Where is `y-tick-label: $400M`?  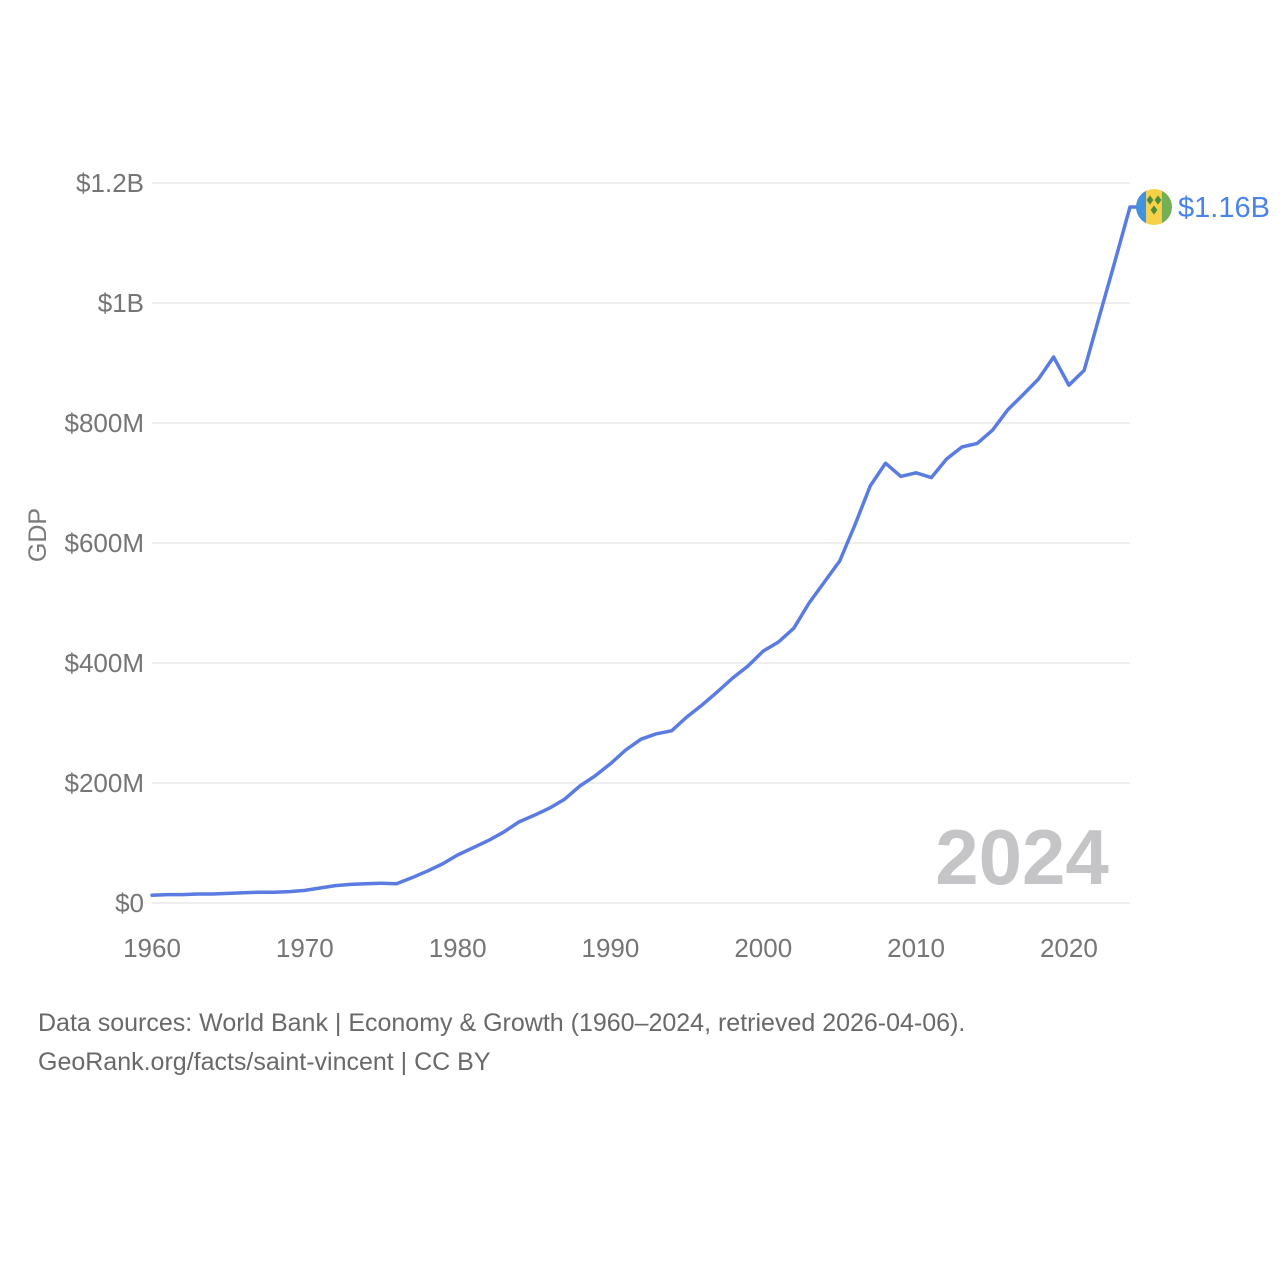
y-tick-label: $400M is located at coordinates (105, 663).